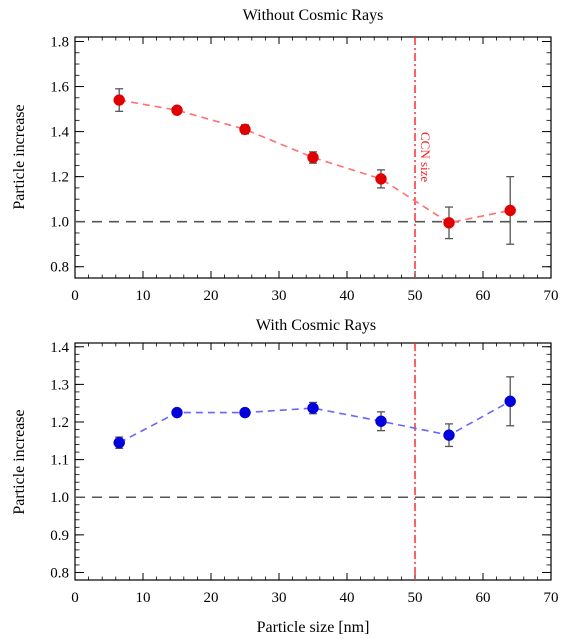 The height and width of the screenshot is (639, 569). Describe the element at coordinates (313, 15) in the screenshot. I see `chart-title-top: Without Cosmic Rays` at that location.